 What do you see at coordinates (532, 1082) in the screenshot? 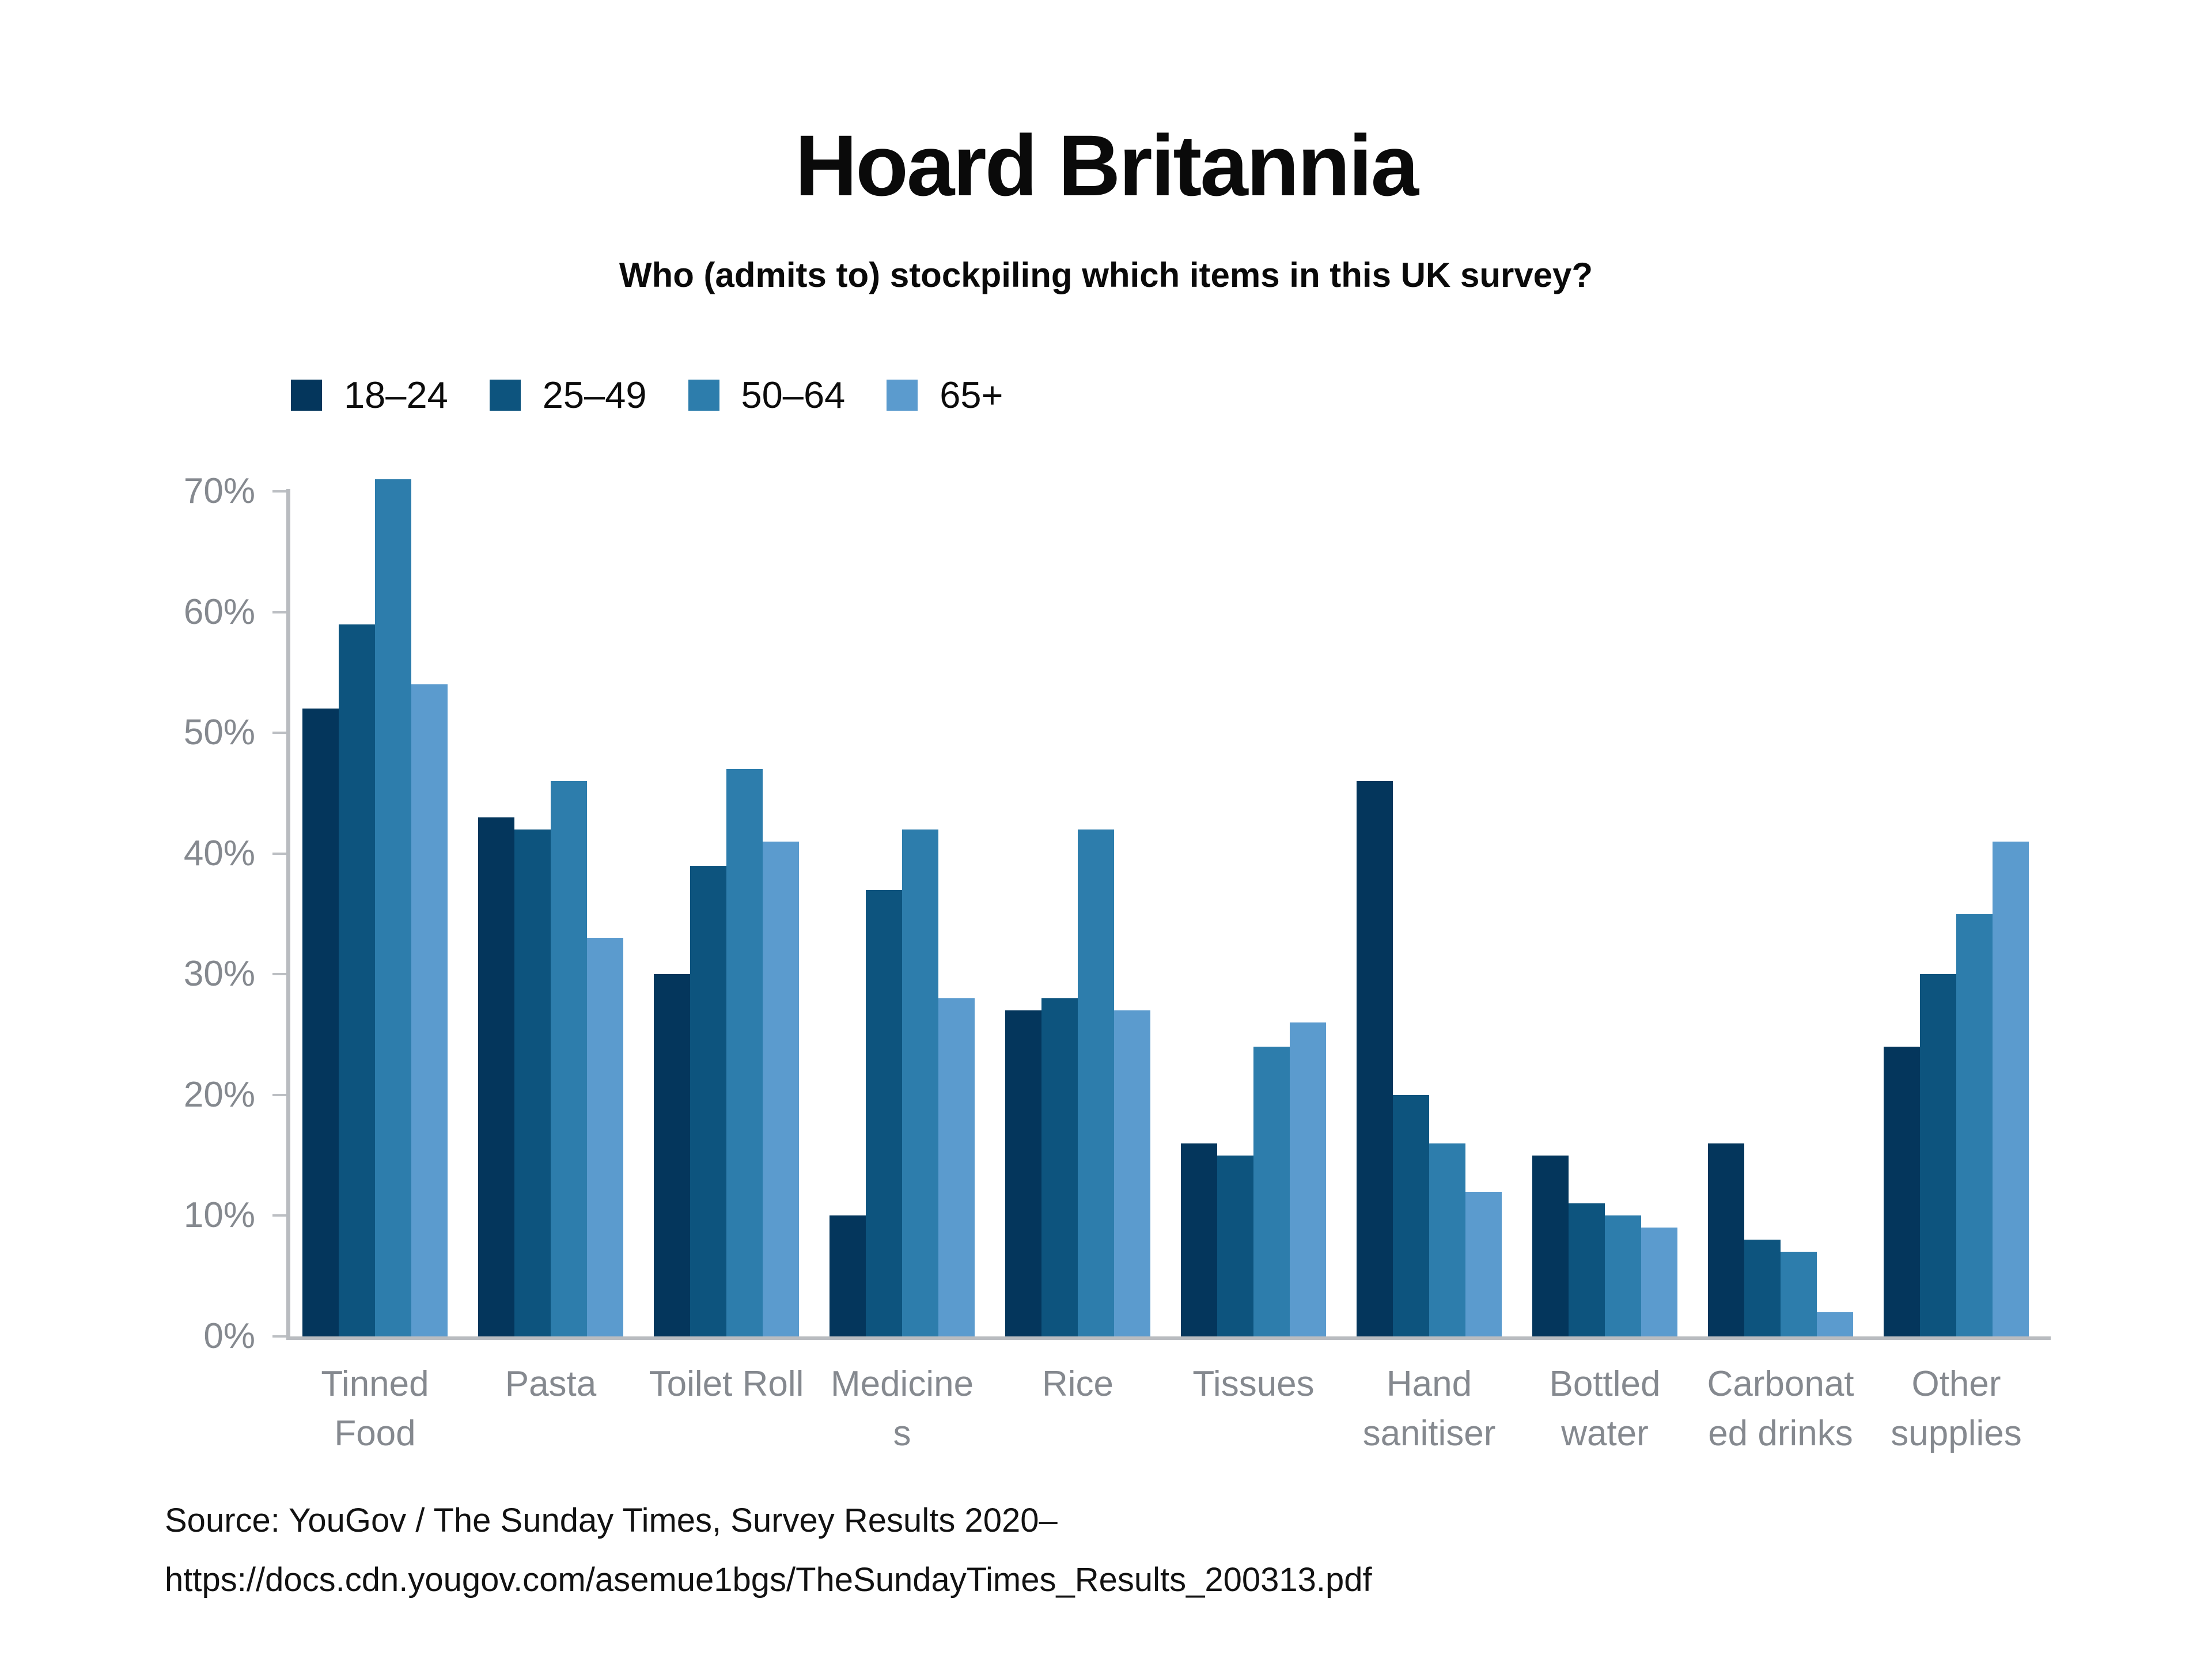
I see `bar-25–49-pasta` at bounding box center [532, 1082].